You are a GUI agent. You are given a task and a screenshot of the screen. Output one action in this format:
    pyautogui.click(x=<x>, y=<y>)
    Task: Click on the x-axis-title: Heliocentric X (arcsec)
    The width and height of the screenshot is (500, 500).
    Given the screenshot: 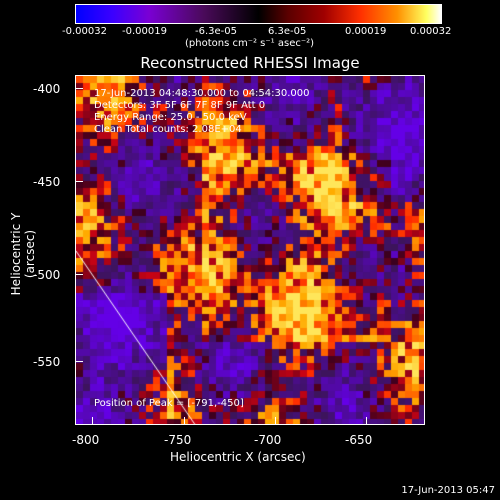 What is the action you would take?
    pyautogui.click(x=238, y=457)
    